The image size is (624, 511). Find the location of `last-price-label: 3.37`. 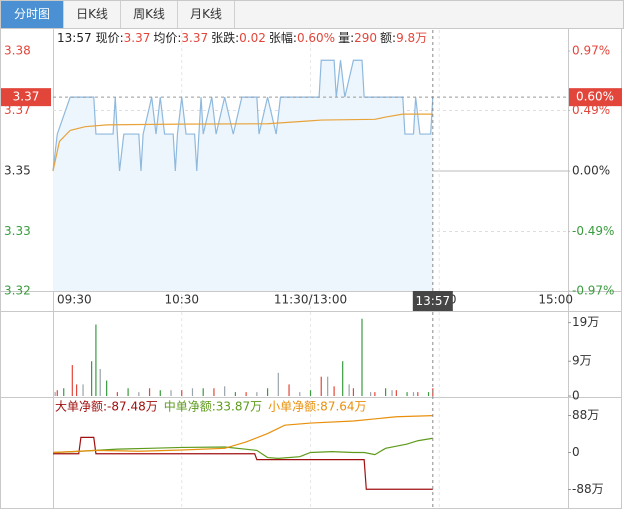

last-price-label: 3.37 is located at coordinates (26, 97).